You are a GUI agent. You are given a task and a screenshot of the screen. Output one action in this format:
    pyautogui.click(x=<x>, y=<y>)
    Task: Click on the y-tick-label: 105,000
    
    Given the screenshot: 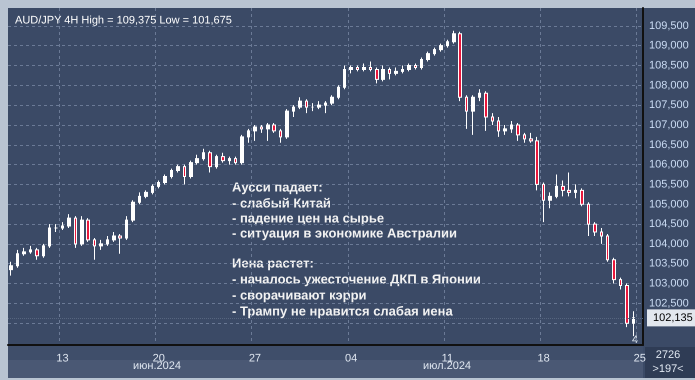 What is the action you would take?
    pyautogui.click(x=669, y=204)
    